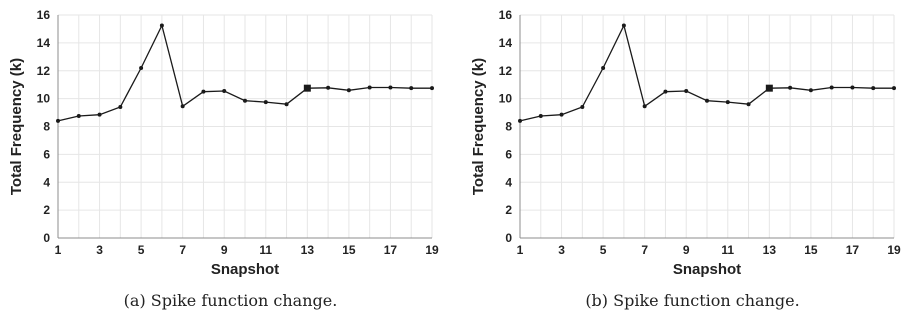 This screenshot has width=923, height=321. What do you see at coordinates (230, 300) in the screenshot?
I see `caption-a: (a) Spike function change.` at bounding box center [230, 300].